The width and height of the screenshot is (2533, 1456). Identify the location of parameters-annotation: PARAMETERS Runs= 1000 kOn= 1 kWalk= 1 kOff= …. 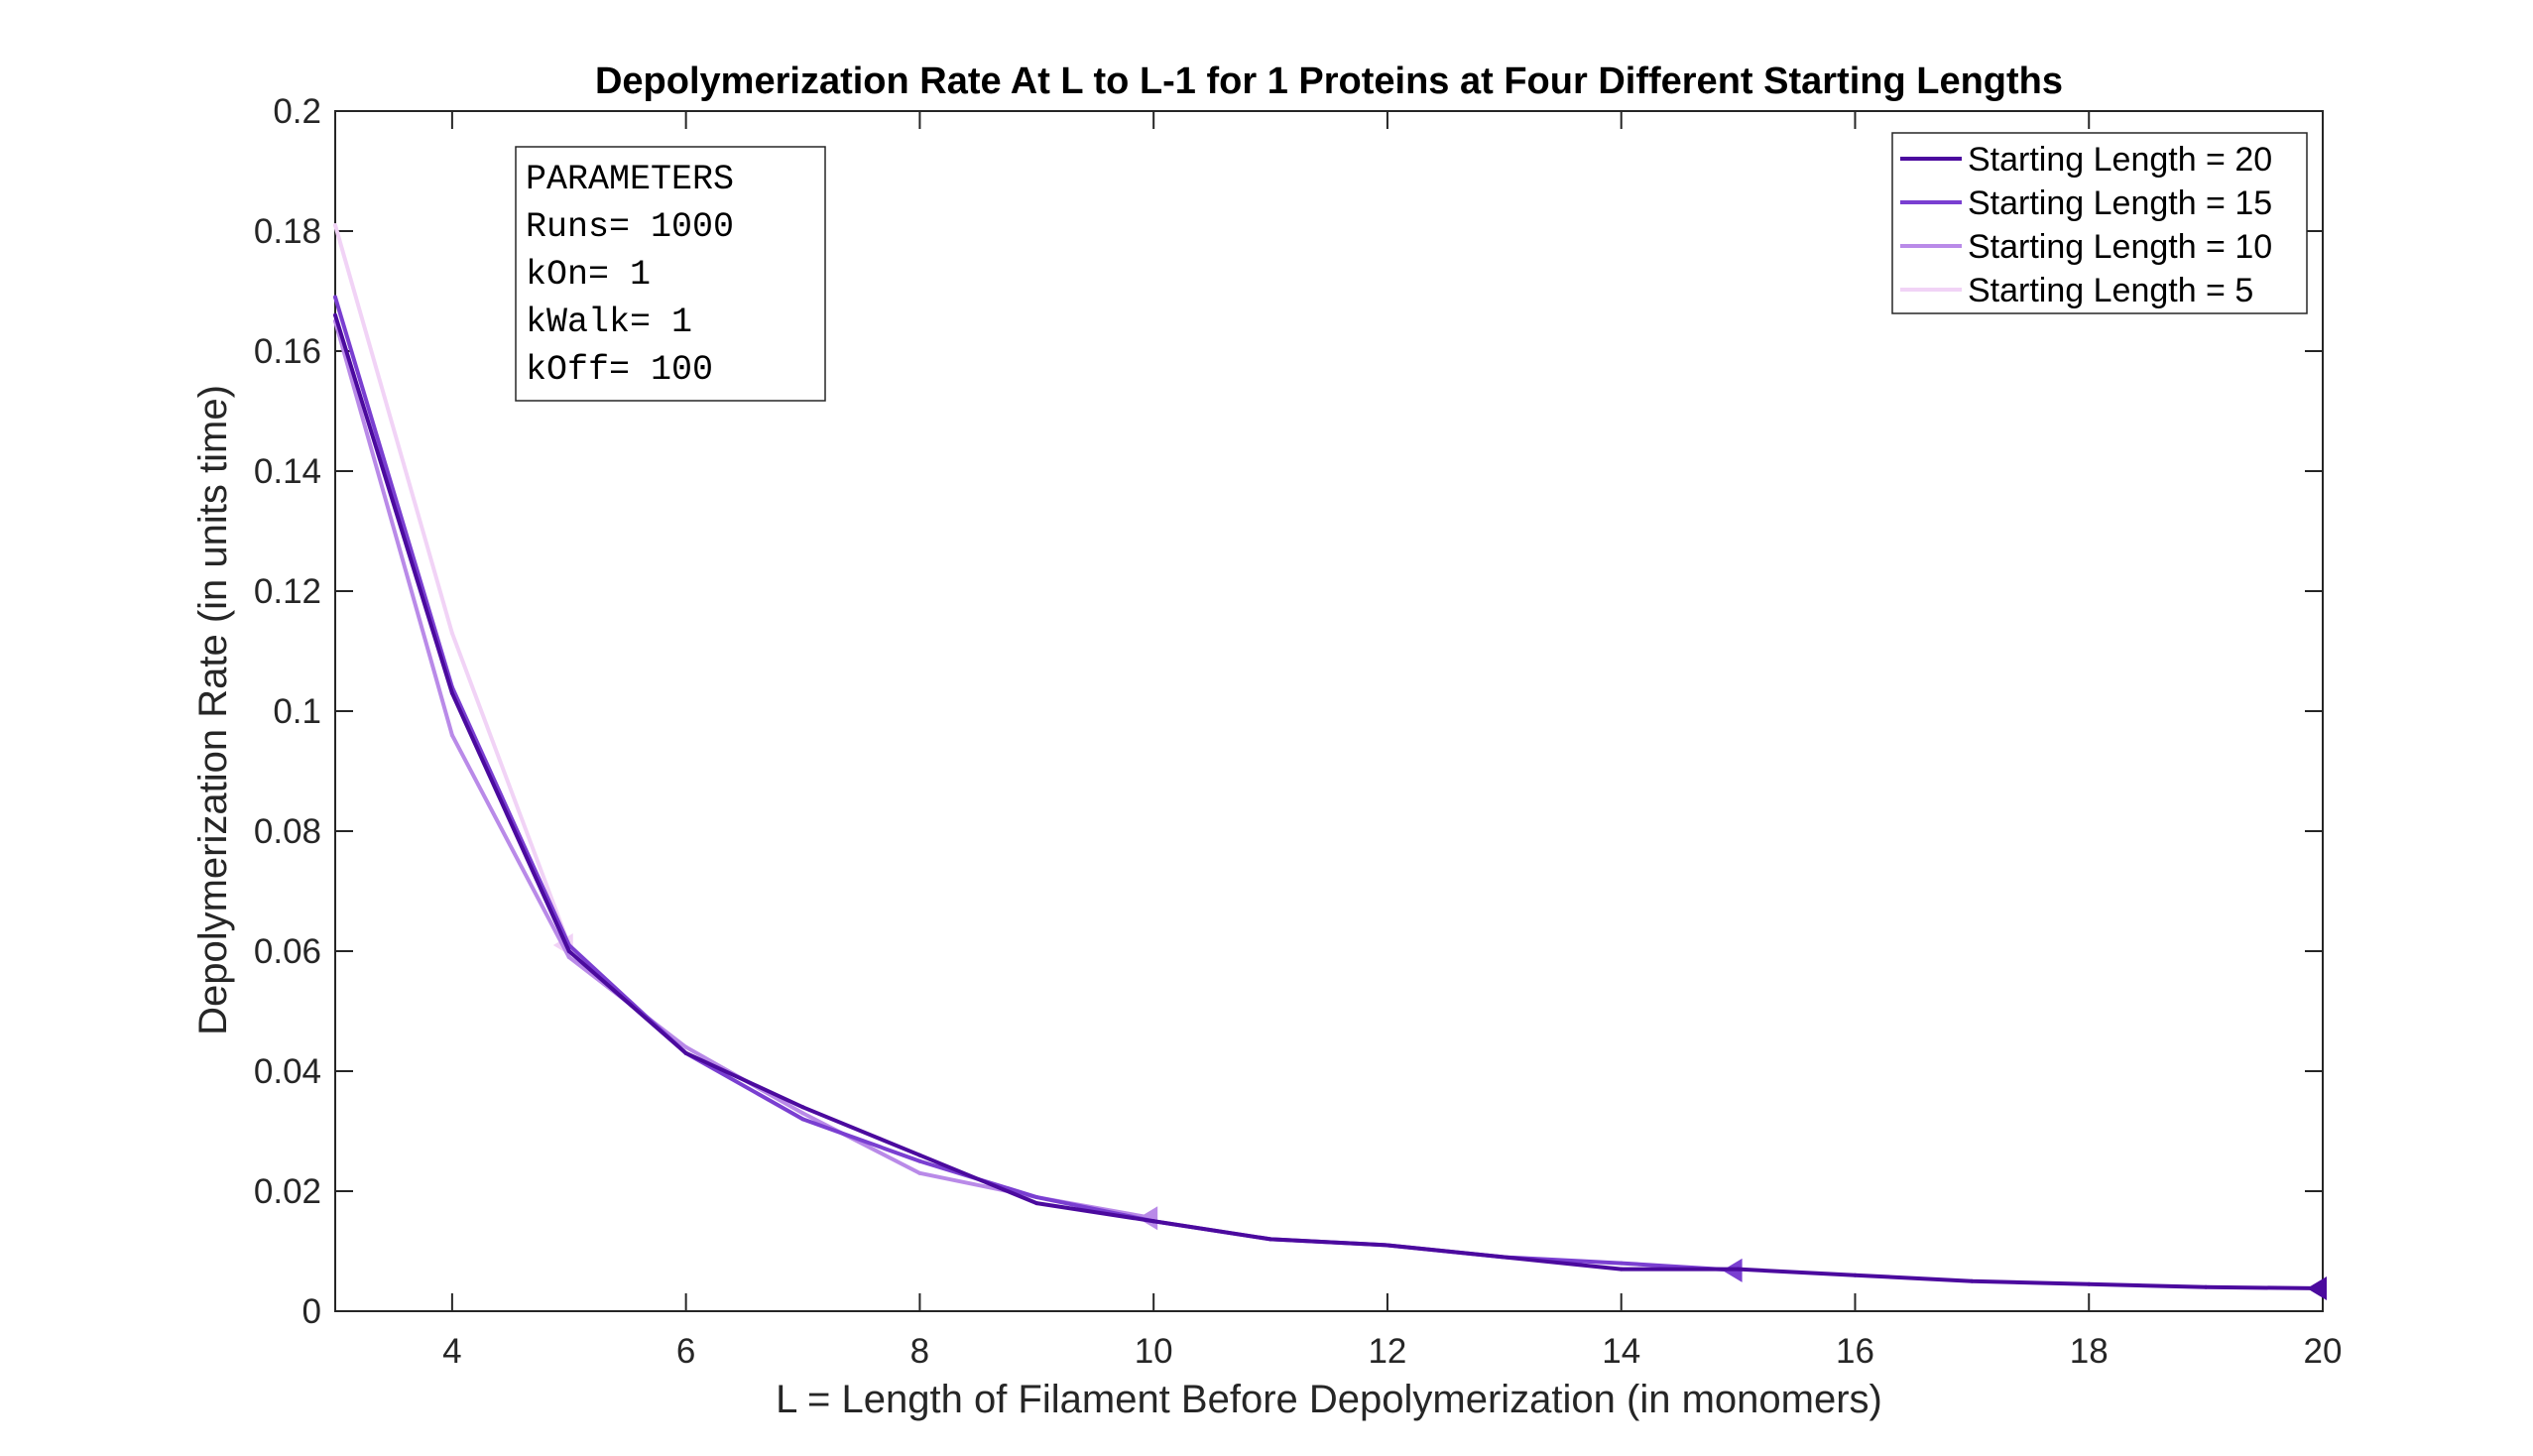
(670, 274).